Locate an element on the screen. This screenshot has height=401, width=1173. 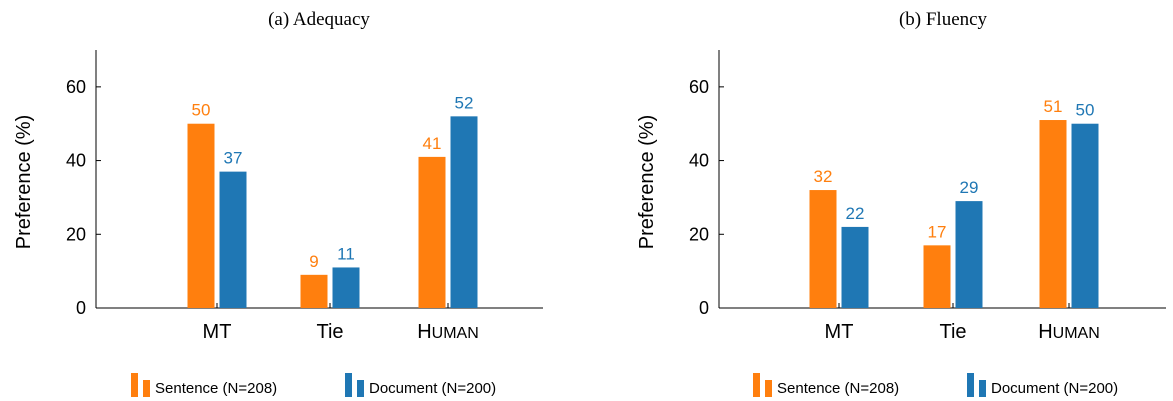
chart-title: (a) Adequacy is located at coordinates (319, 19).